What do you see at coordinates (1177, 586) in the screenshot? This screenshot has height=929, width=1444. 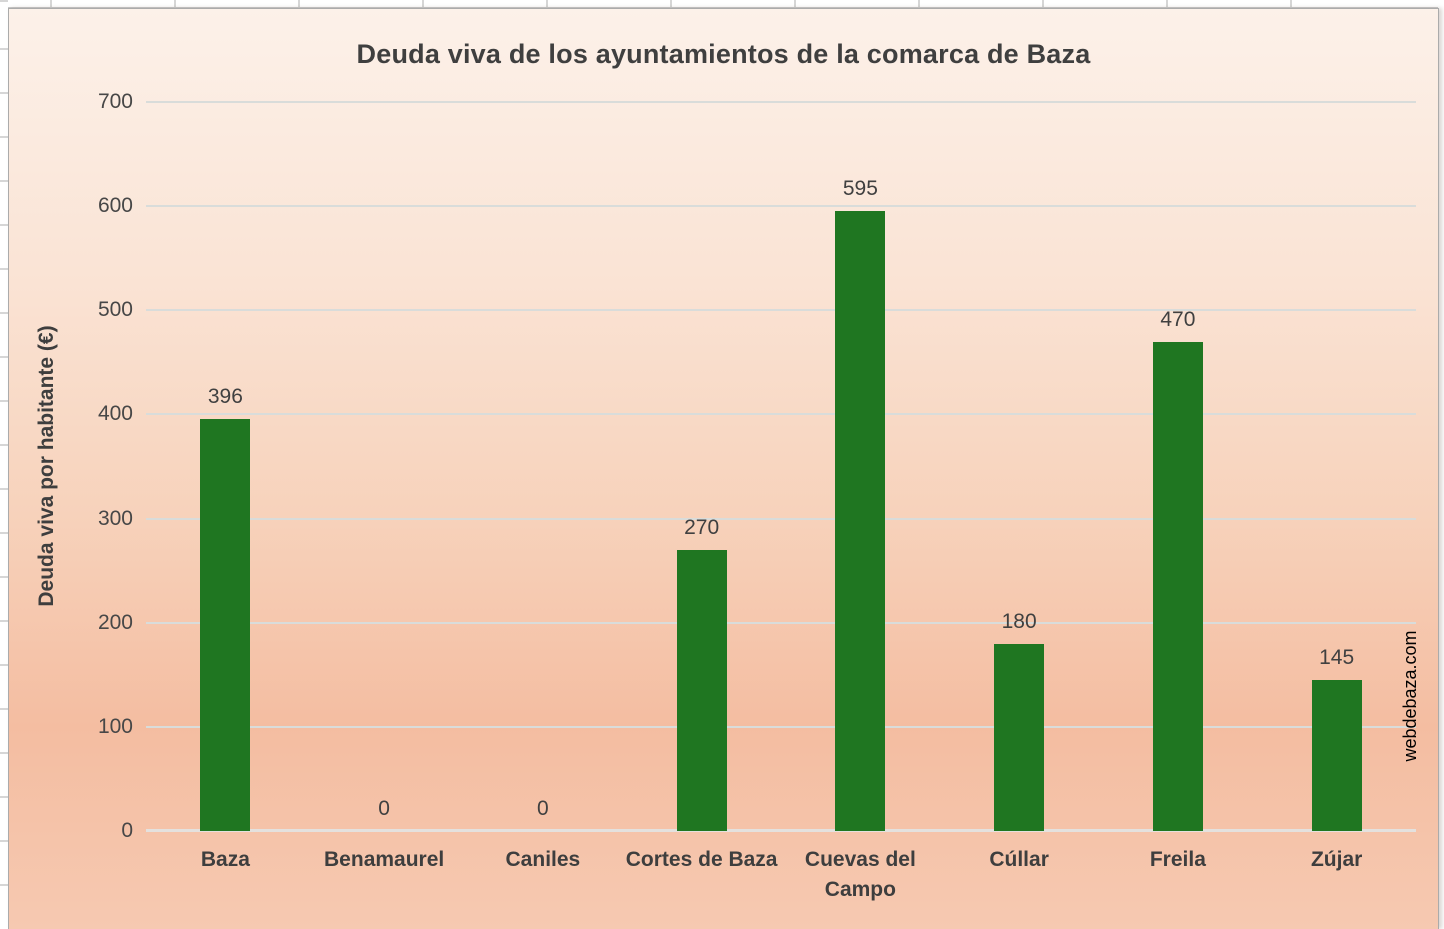 I see `bar-freila` at bounding box center [1177, 586].